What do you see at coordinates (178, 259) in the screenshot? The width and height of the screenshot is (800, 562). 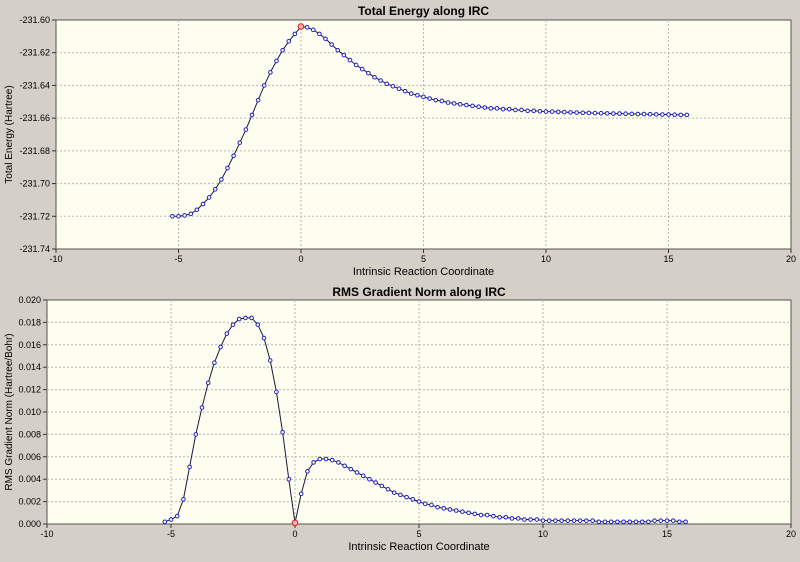 I see `x-tick-label: -5` at bounding box center [178, 259].